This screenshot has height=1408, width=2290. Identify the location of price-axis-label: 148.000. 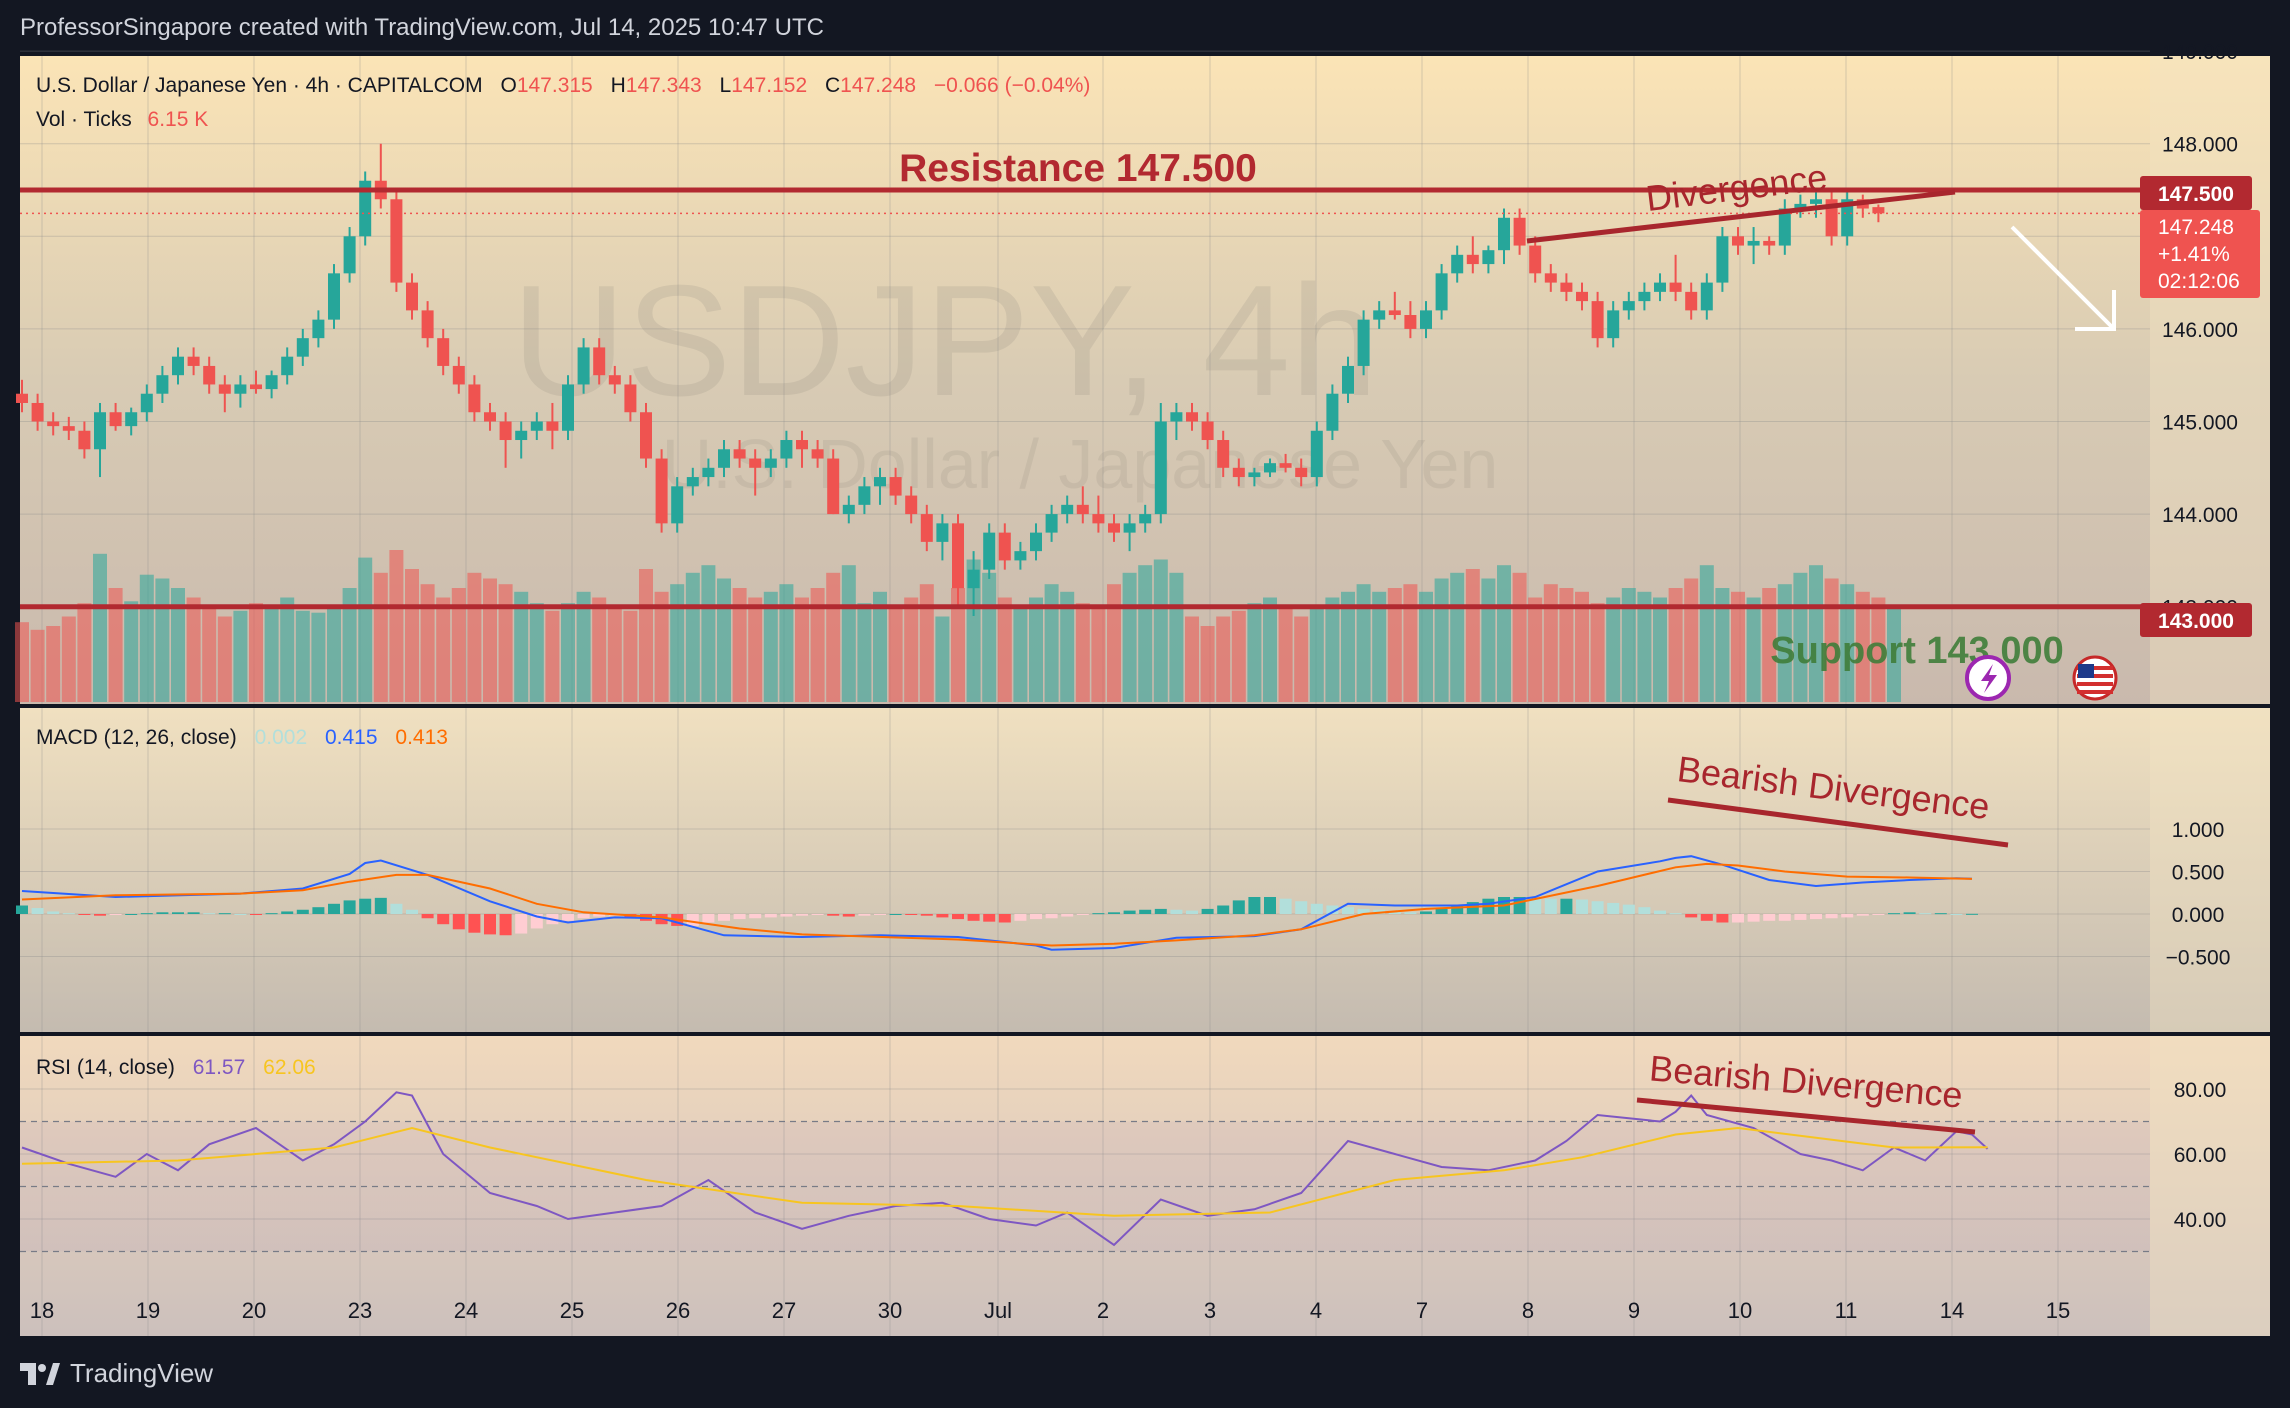
(2200, 145).